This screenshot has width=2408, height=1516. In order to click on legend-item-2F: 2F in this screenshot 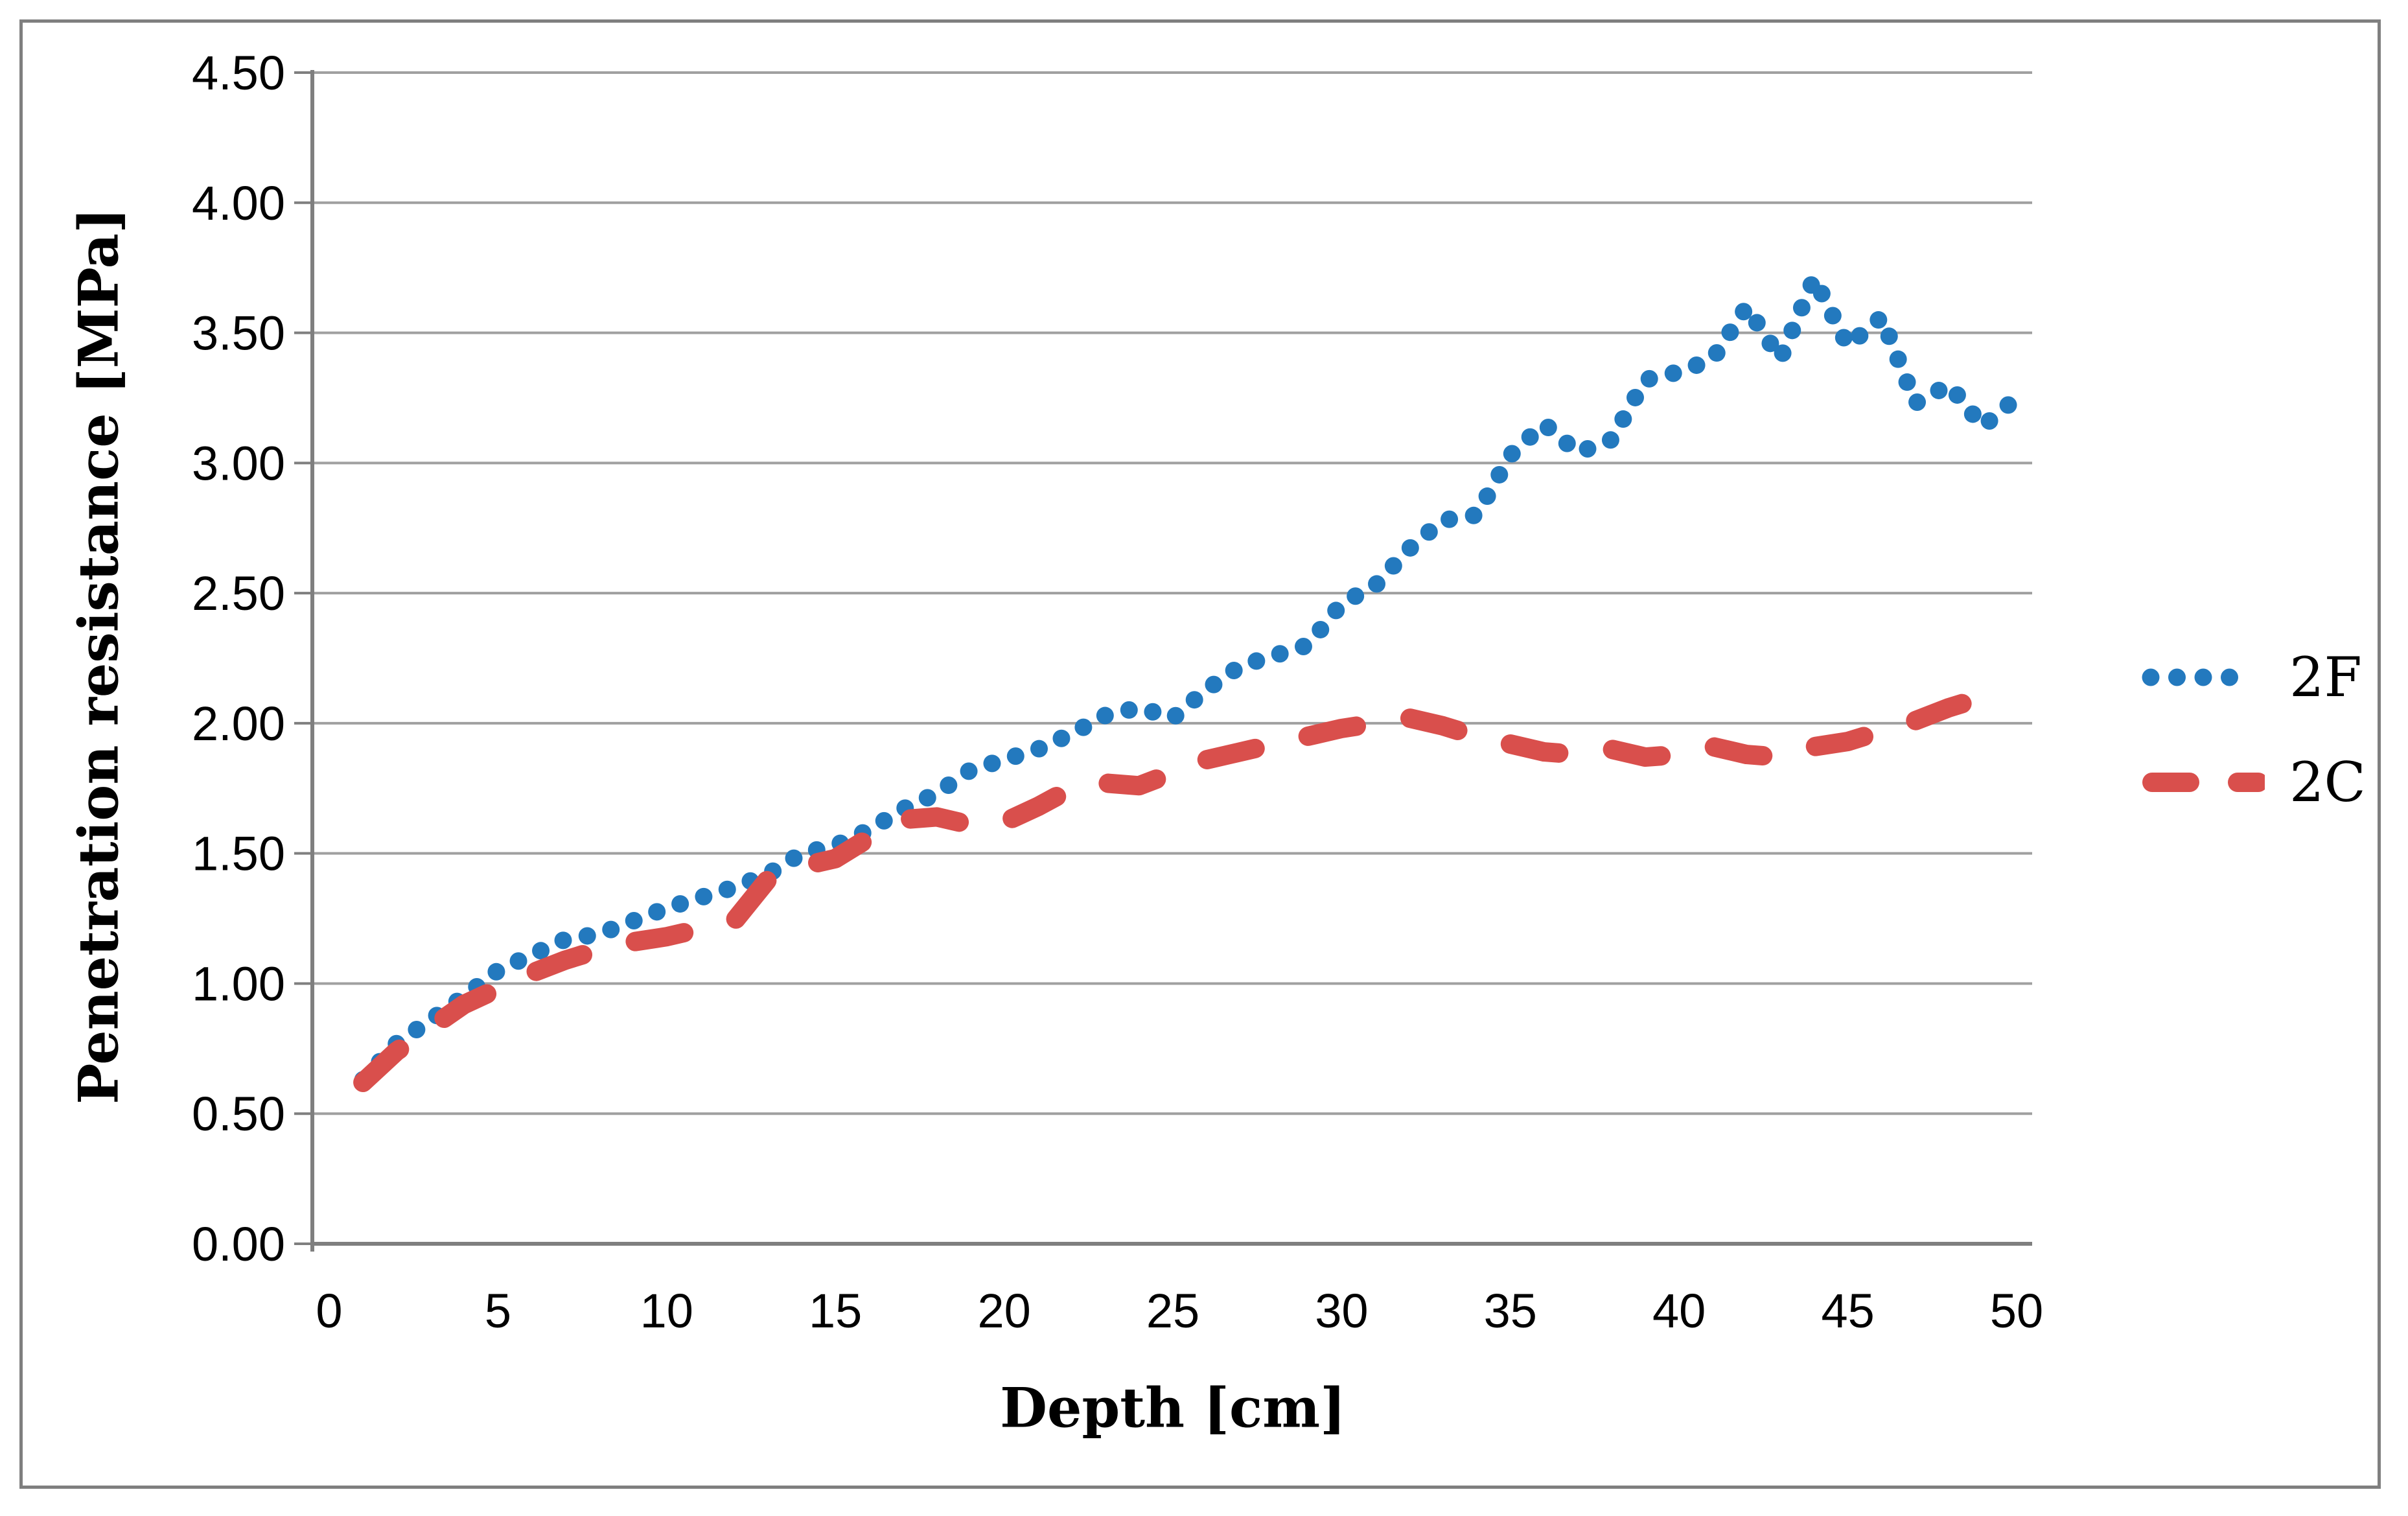, I will do `click(2271, 677)`.